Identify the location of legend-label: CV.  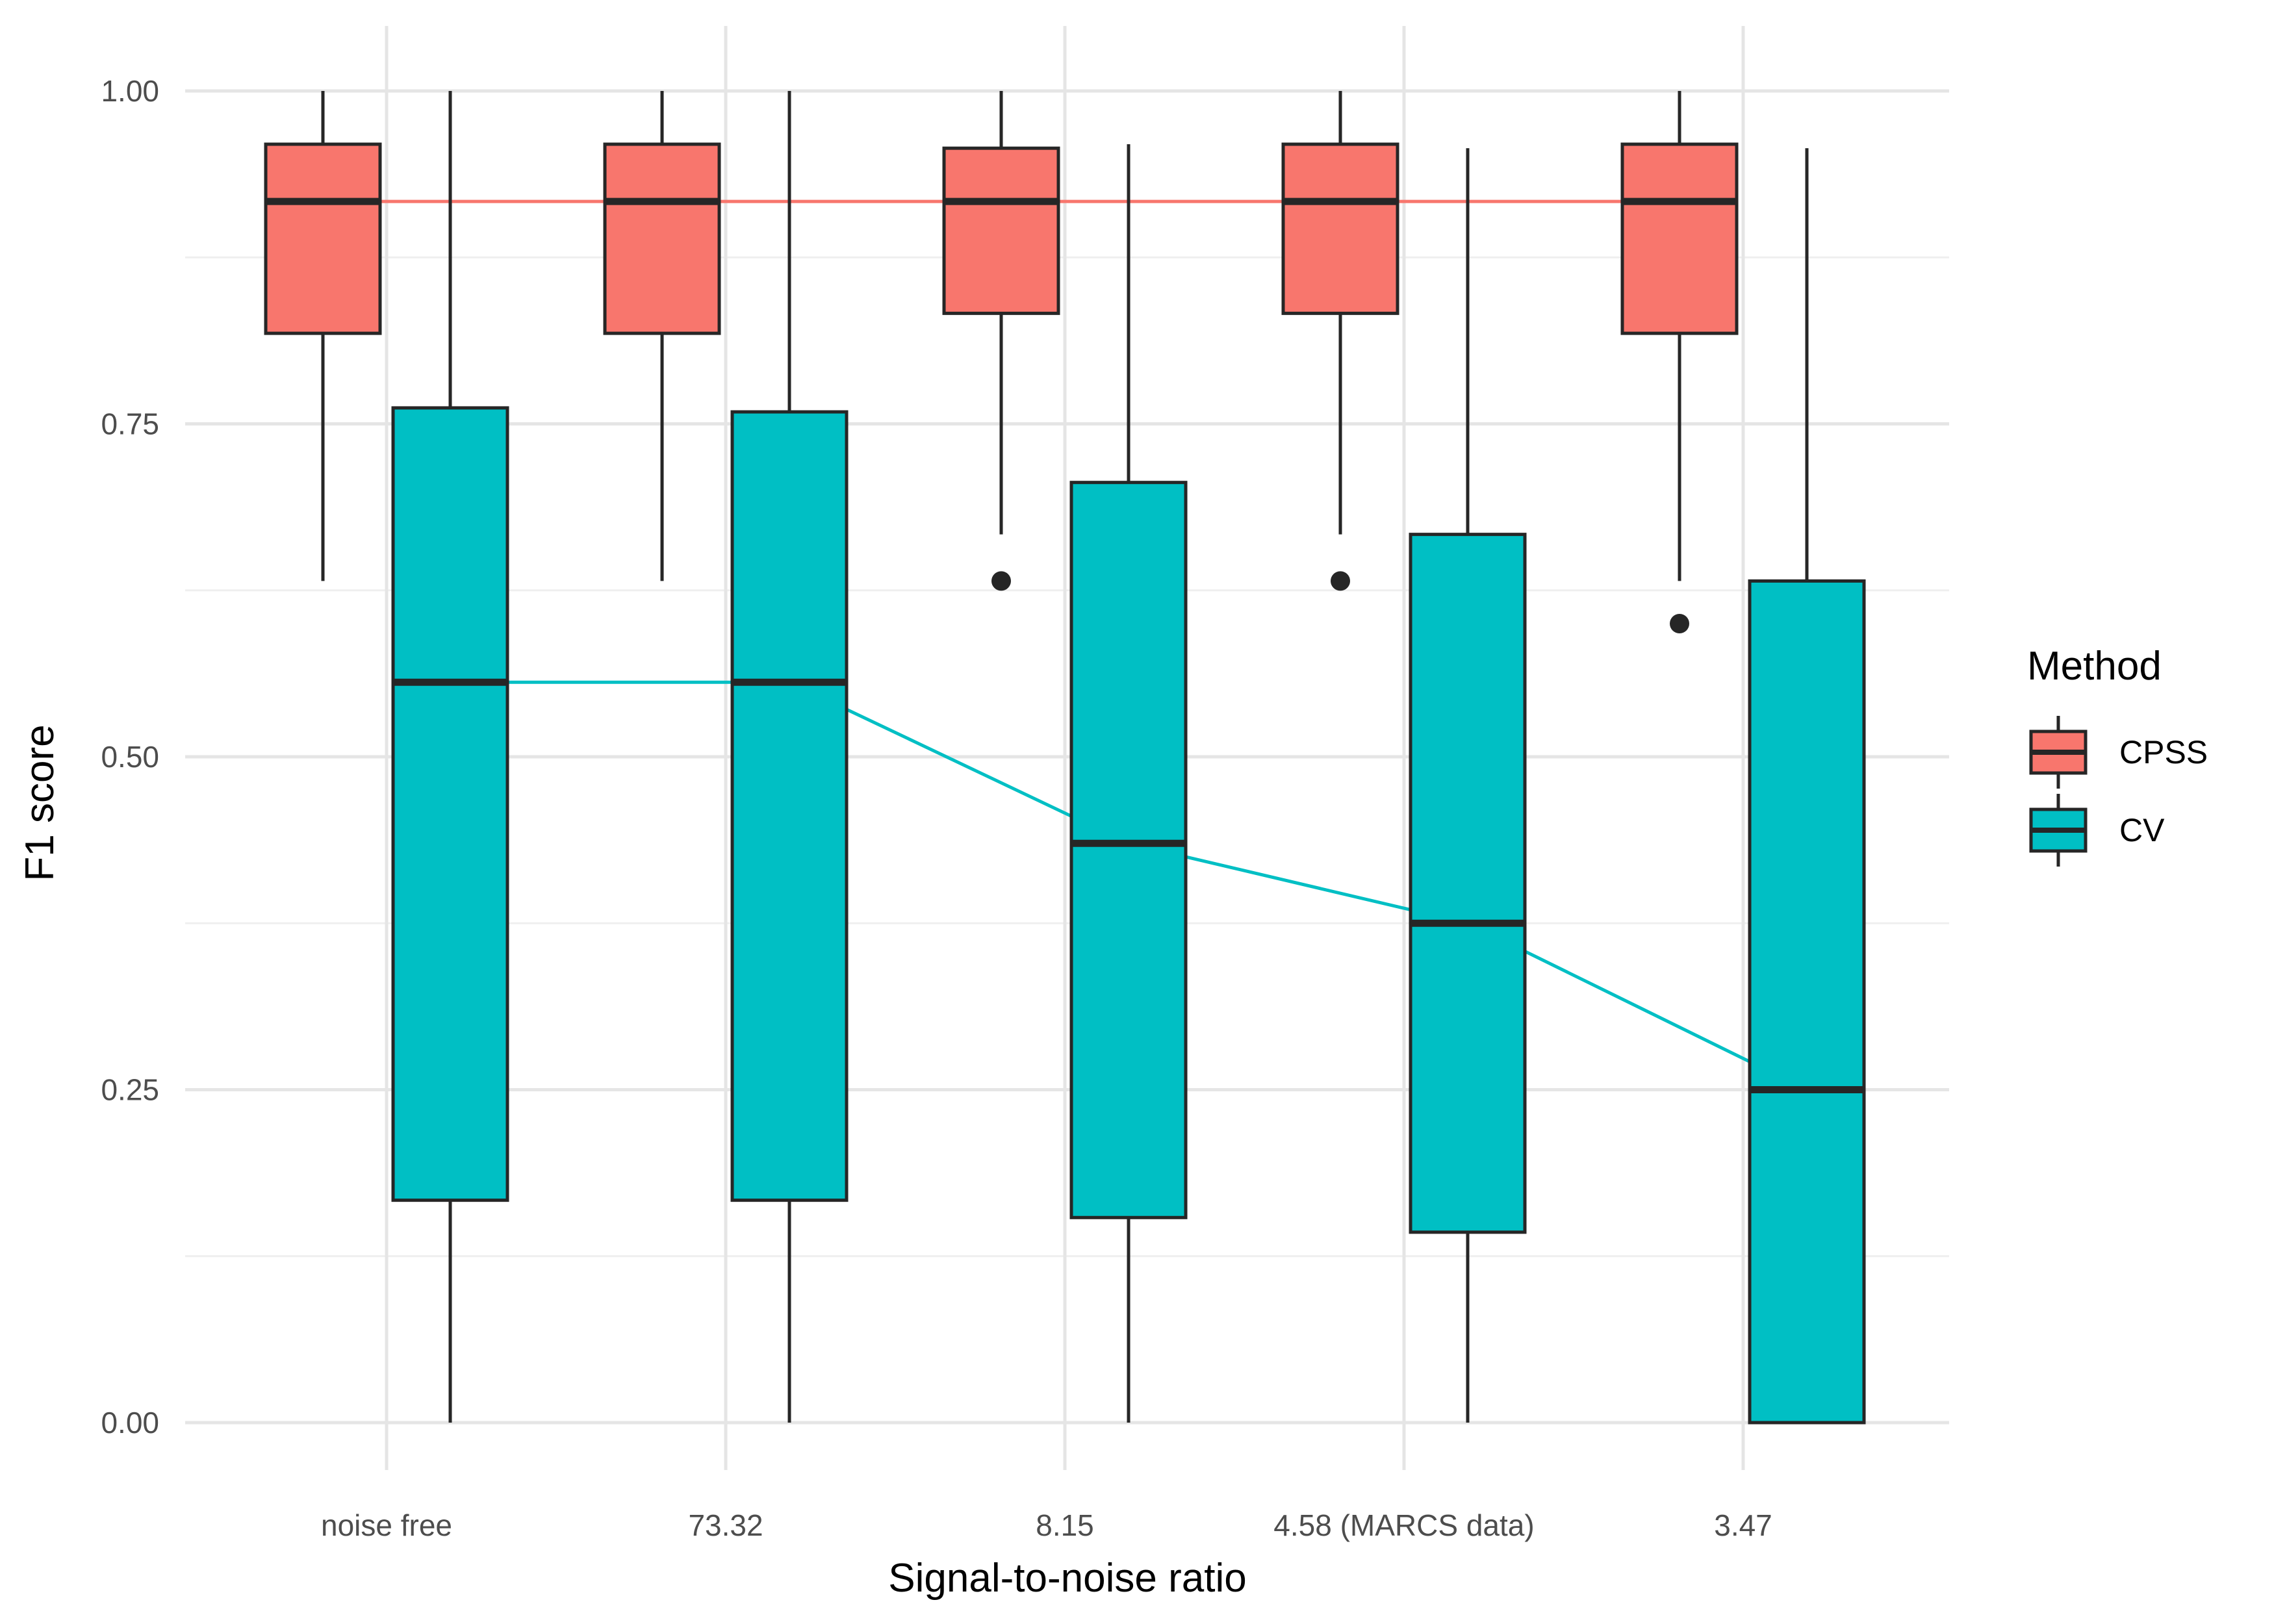
(2142, 830).